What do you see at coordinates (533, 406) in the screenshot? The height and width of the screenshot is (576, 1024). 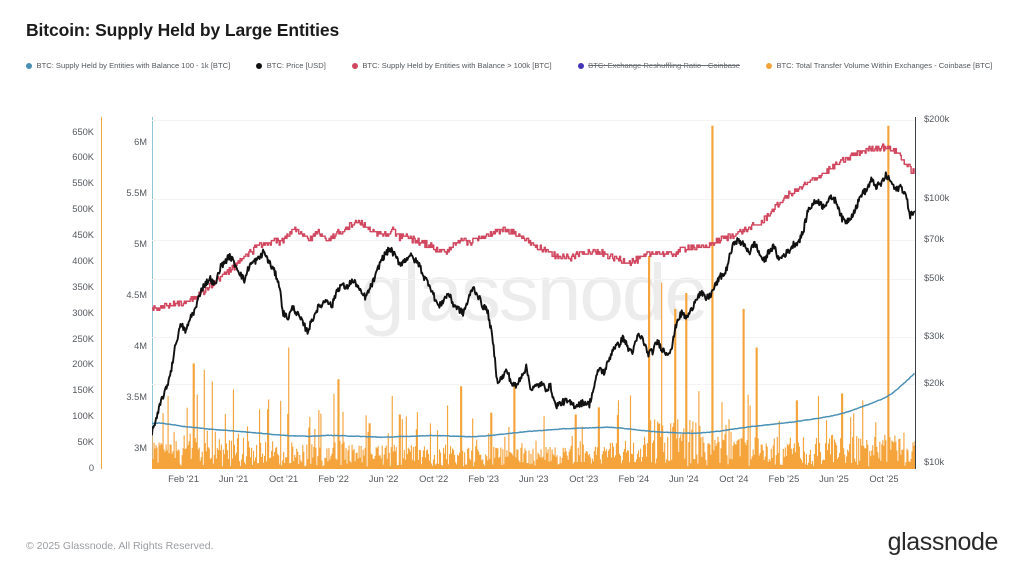 I see `supply-100-1k-line` at bounding box center [533, 406].